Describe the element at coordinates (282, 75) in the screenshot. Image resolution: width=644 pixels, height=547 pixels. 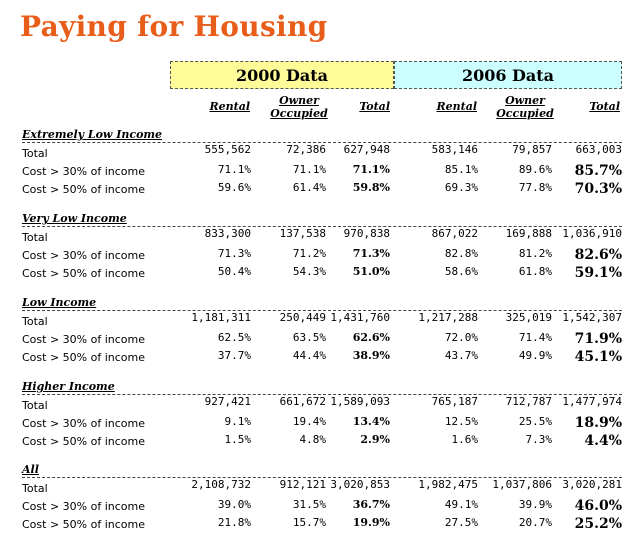
I see `header-2000-data: 2000 Data` at that location.